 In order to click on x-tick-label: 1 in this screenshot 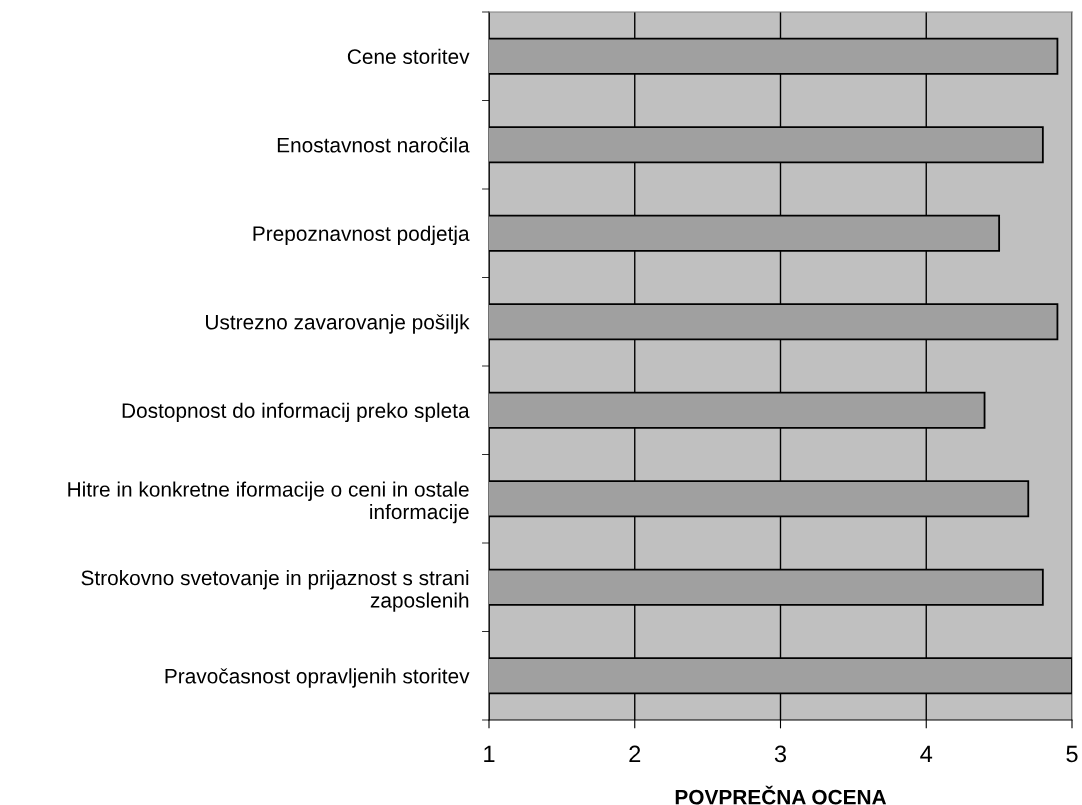, I will do `click(489, 754)`.